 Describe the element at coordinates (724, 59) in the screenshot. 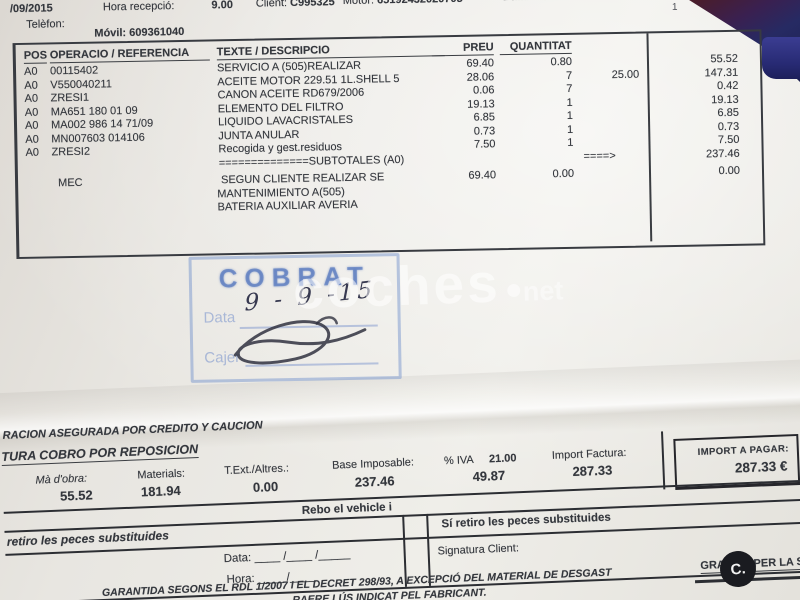

I see `cell-total: 55.52` at that location.